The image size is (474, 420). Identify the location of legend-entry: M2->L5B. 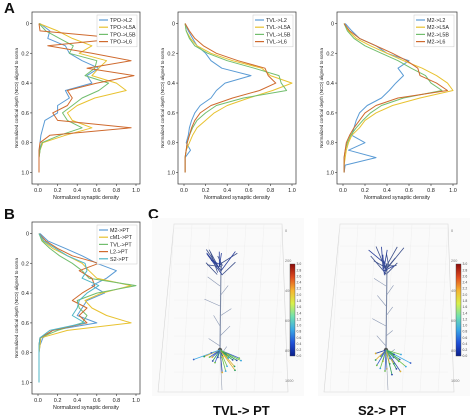
(438, 35).